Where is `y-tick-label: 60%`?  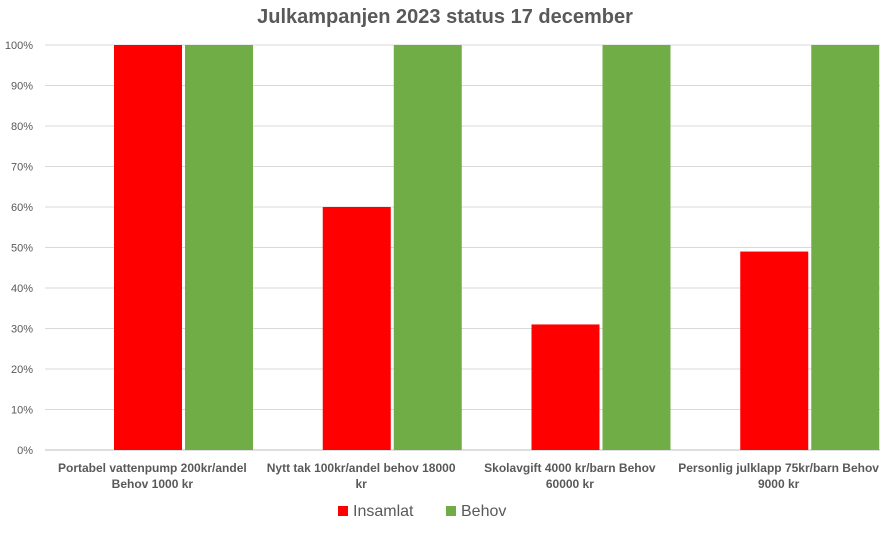 y-tick-label: 60% is located at coordinates (22, 208).